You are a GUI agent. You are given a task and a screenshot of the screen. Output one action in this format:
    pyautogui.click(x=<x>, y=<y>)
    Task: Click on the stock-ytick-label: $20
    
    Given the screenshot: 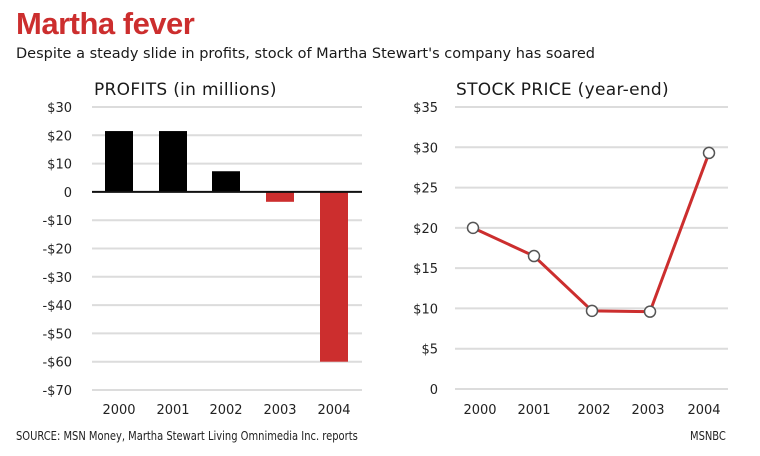 What is the action you would take?
    pyautogui.click(x=425, y=229)
    